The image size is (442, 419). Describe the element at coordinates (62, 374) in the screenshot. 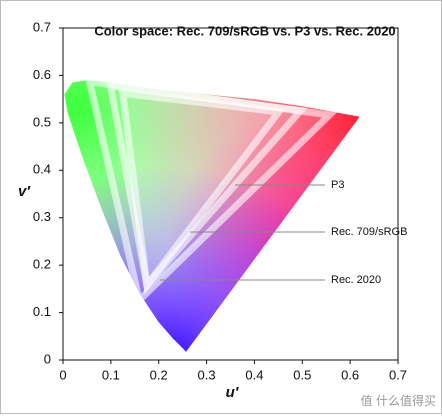

I see `x-tick-label: 0` at that location.